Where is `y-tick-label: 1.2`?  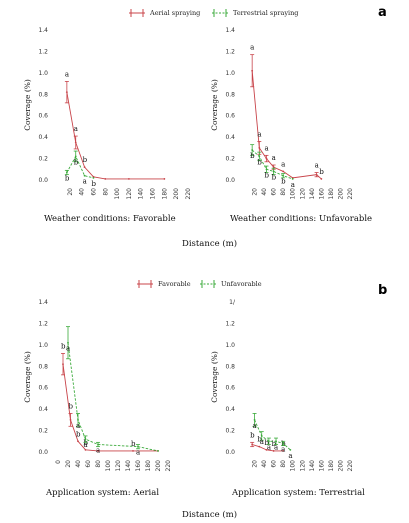
y-tick-label: 1.2 is located at coordinates (230, 323).